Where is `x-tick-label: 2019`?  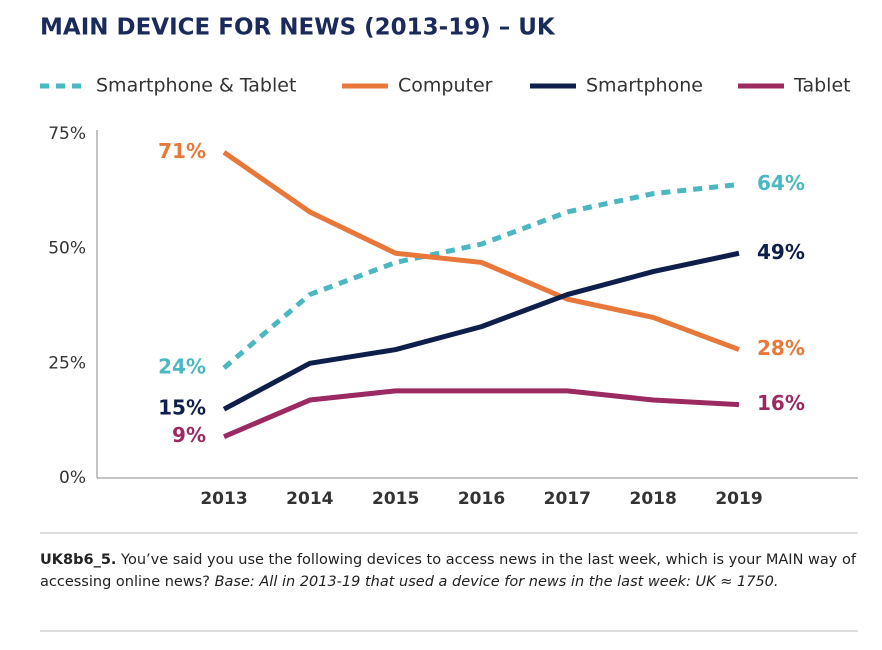
x-tick-label: 2019 is located at coordinates (738, 499).